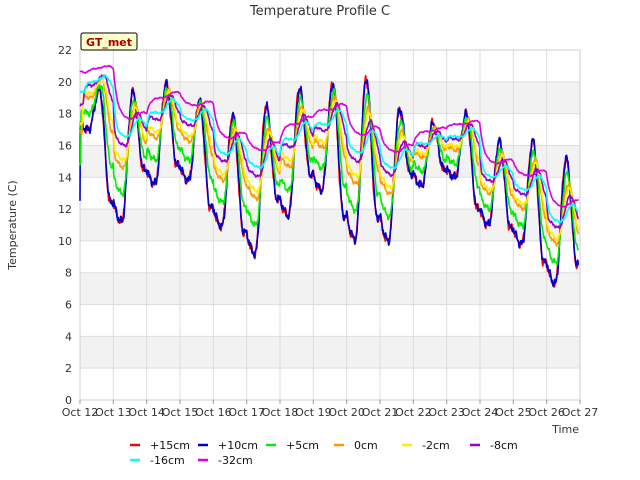 The image size is (640, 480). Describe the element at coordinates (446, 412) in the screenshot. I see `x-tick-label: Oct 23` at that location.